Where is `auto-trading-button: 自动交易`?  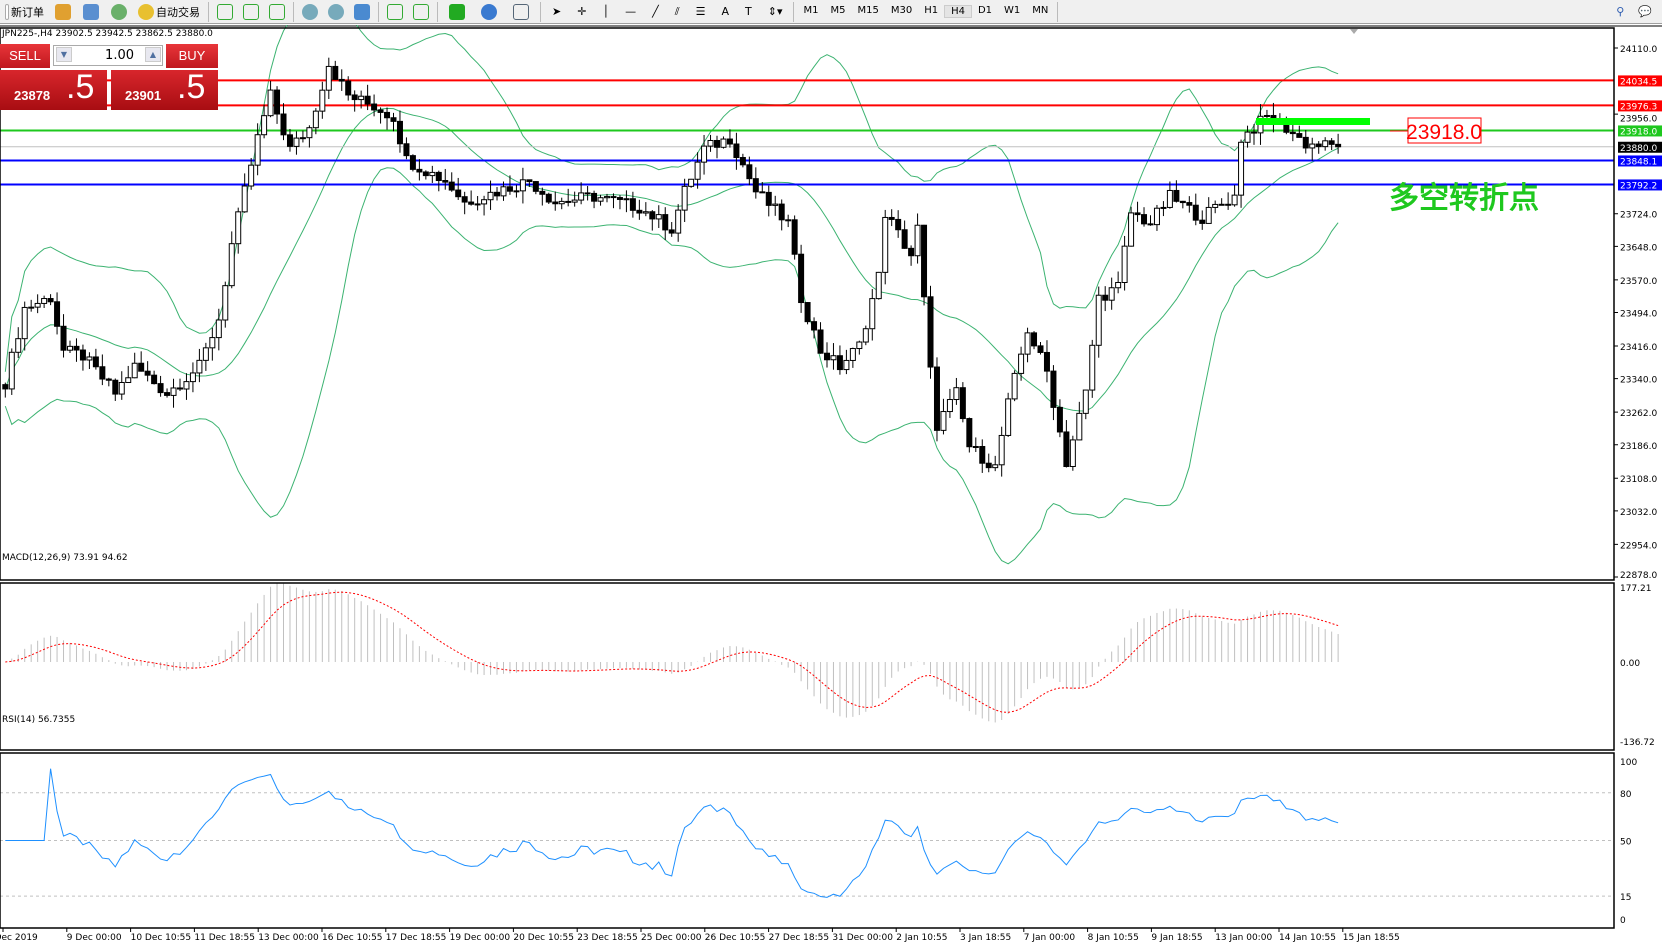 auto-trading-button: 自动交易 is located at coordinates (169, 12).